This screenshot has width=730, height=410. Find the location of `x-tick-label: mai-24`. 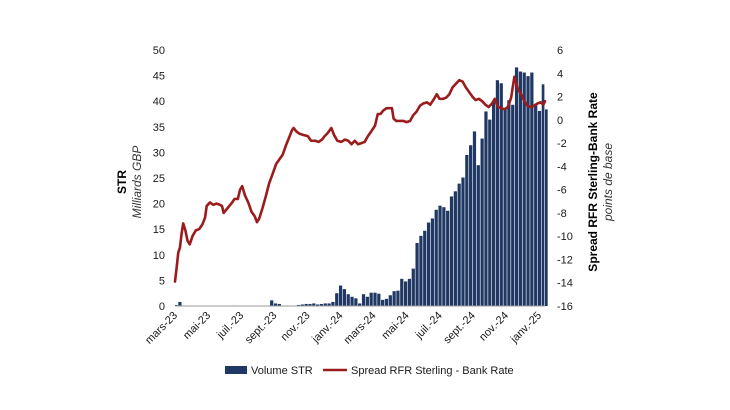

x-tick-label: mai-24 is located at coordinates (395, 326).